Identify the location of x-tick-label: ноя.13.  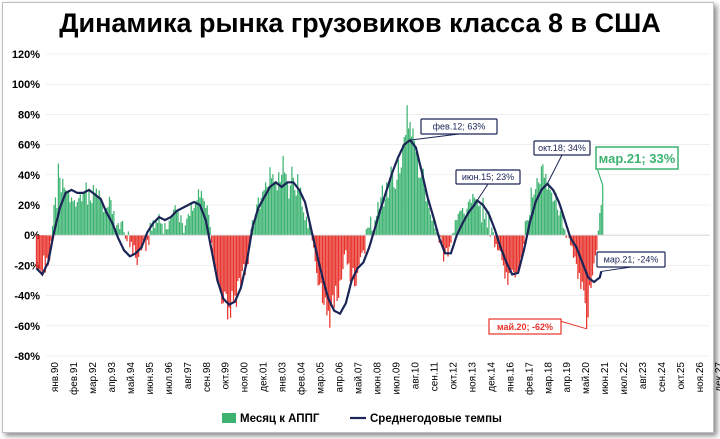
(472, 377).